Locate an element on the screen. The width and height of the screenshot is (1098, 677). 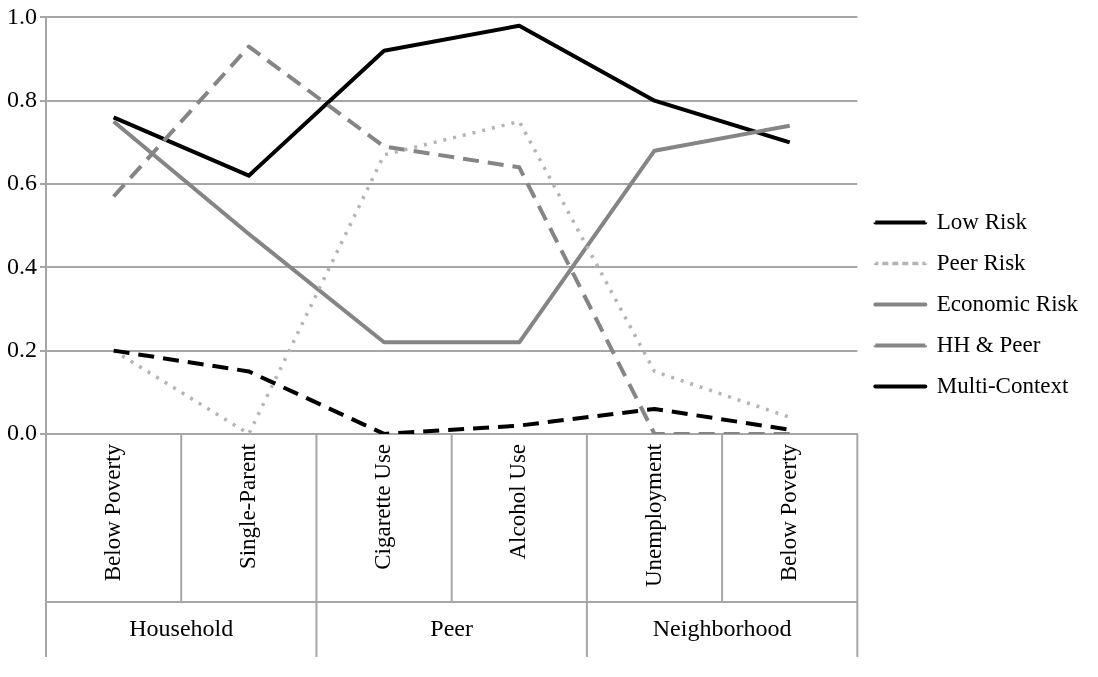
y-tick-label: 1.0 is located at coordinates (22, 15).